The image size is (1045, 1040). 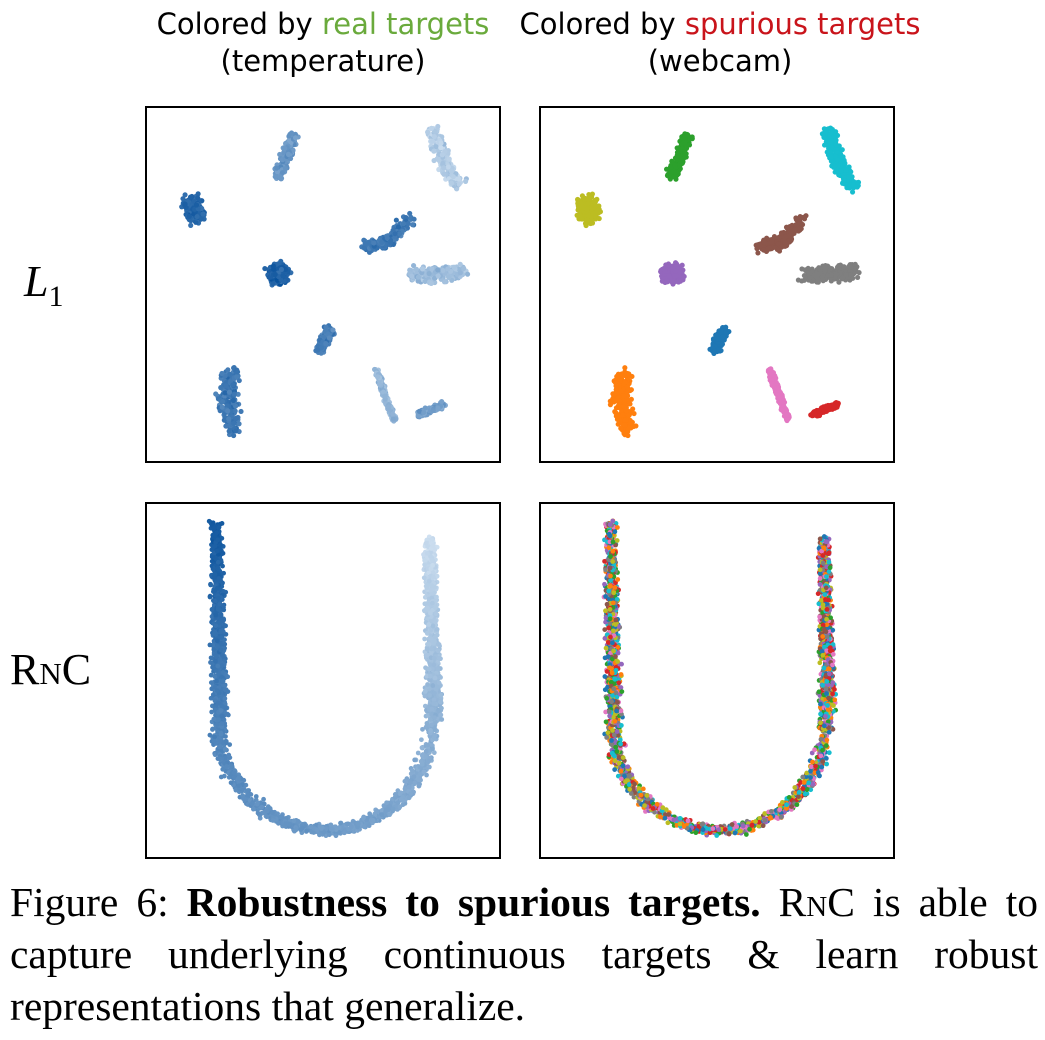 I want to click on left-title-highlight: real targets, so click(x=405, y=24).